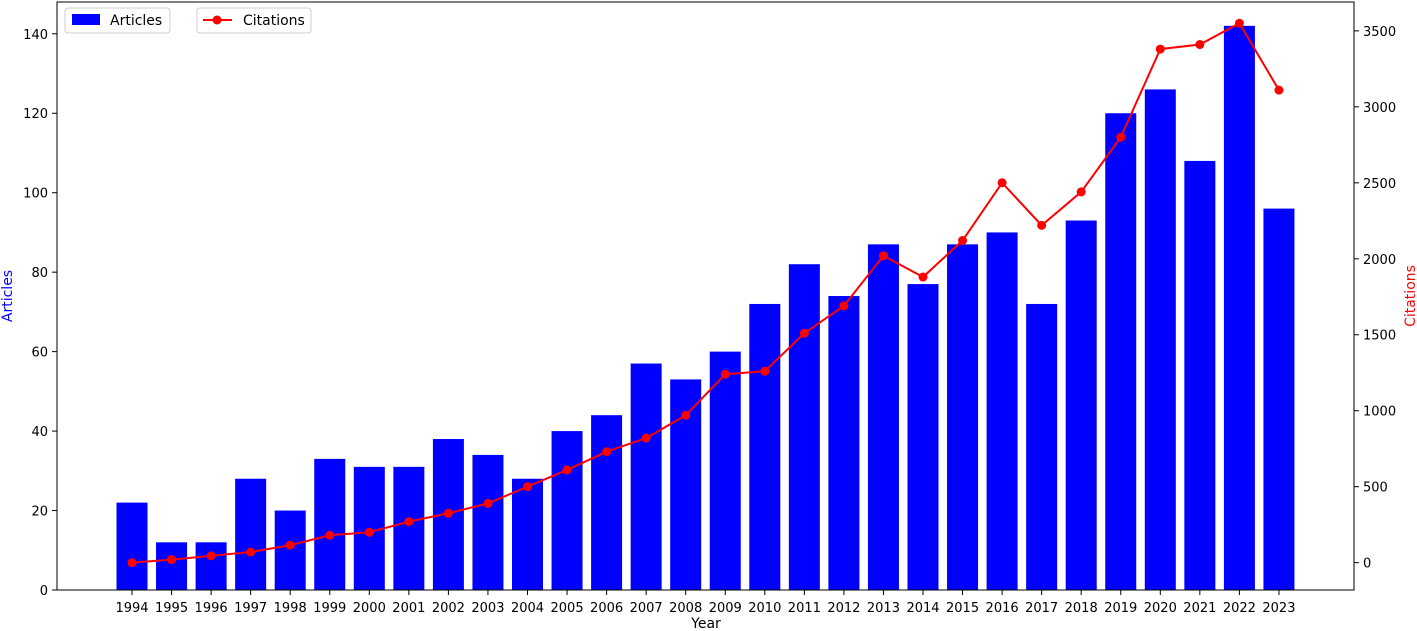 The width and height of the screenshot is (1417, 631). What do you see at coordinates (963, 241) in the screenshot?
I see `citations-point-2015` at bounding box center [963, 241].